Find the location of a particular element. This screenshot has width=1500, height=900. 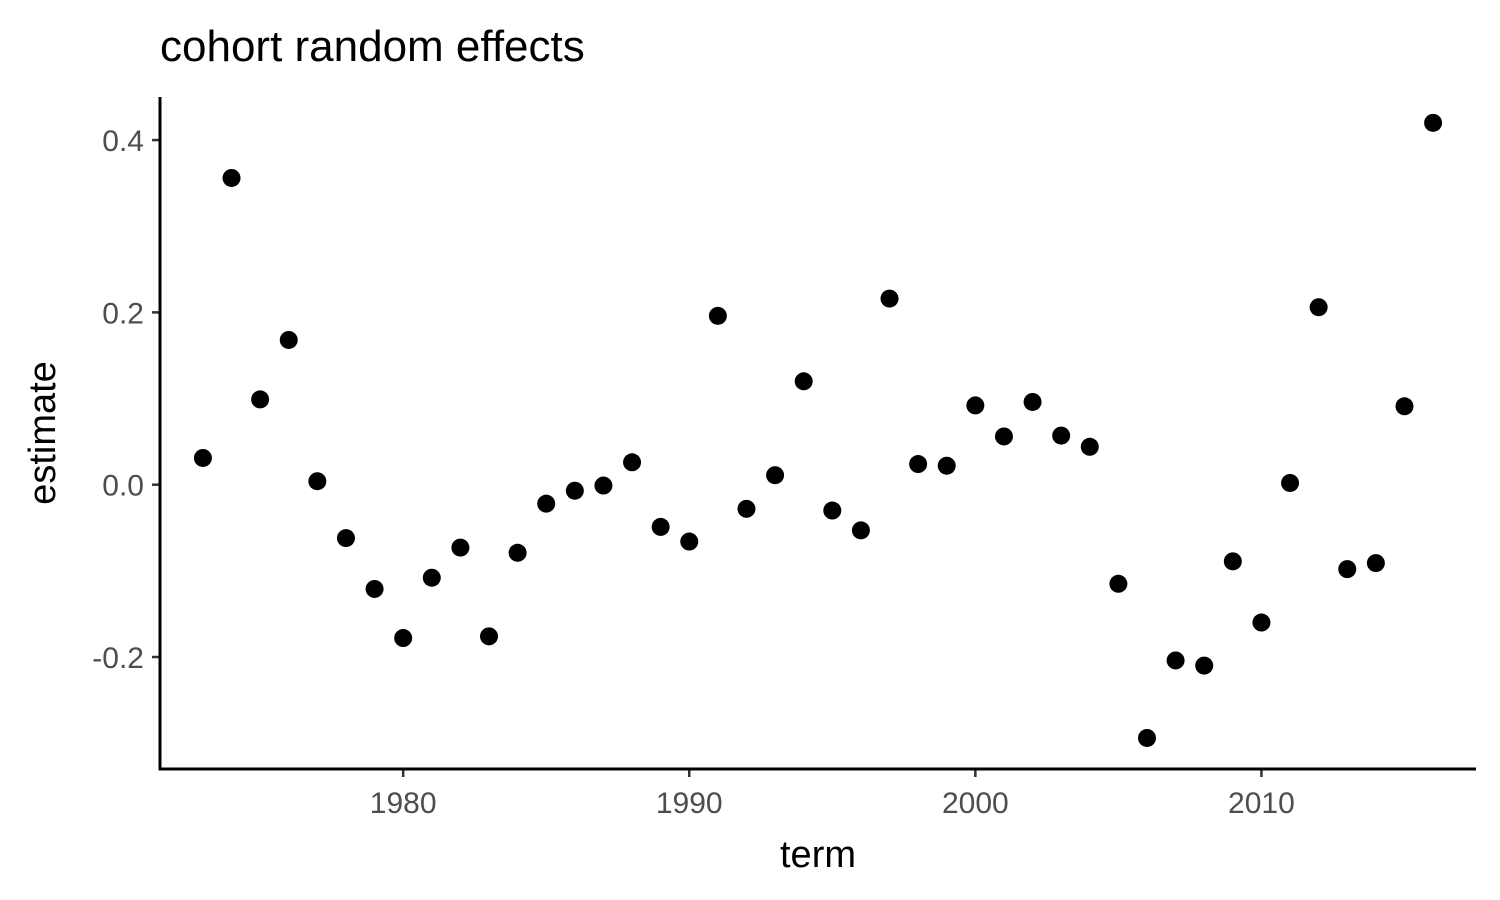

y-tick-label: 0.4 is located at coordinates (123, 141).